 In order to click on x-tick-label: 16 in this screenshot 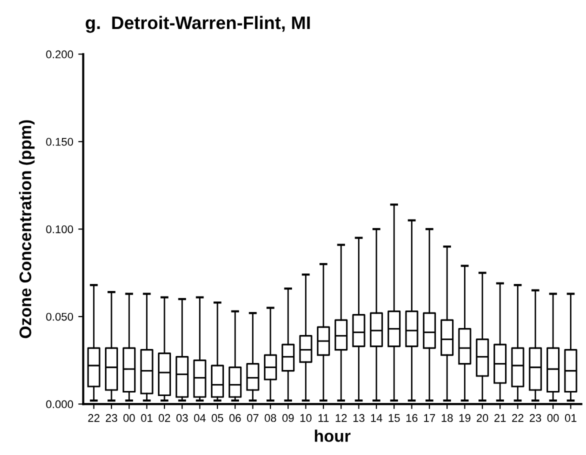, I will do `click(412, 418)`.